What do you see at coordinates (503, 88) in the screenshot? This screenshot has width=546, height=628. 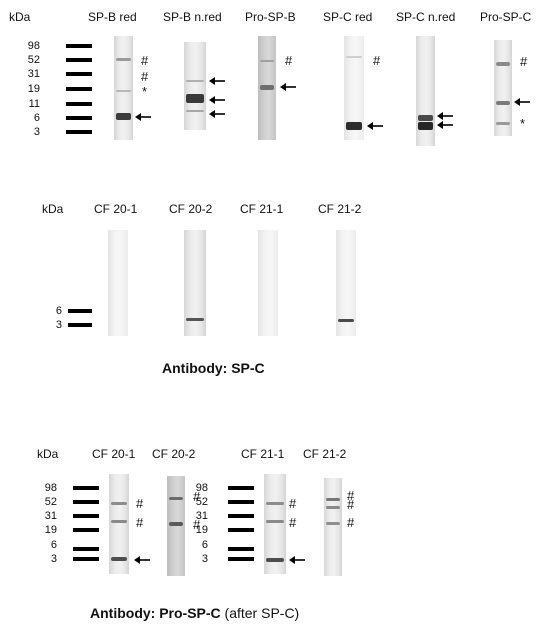 I see `blot-lane-pro-sp-c` at bounding box center [503, 88].